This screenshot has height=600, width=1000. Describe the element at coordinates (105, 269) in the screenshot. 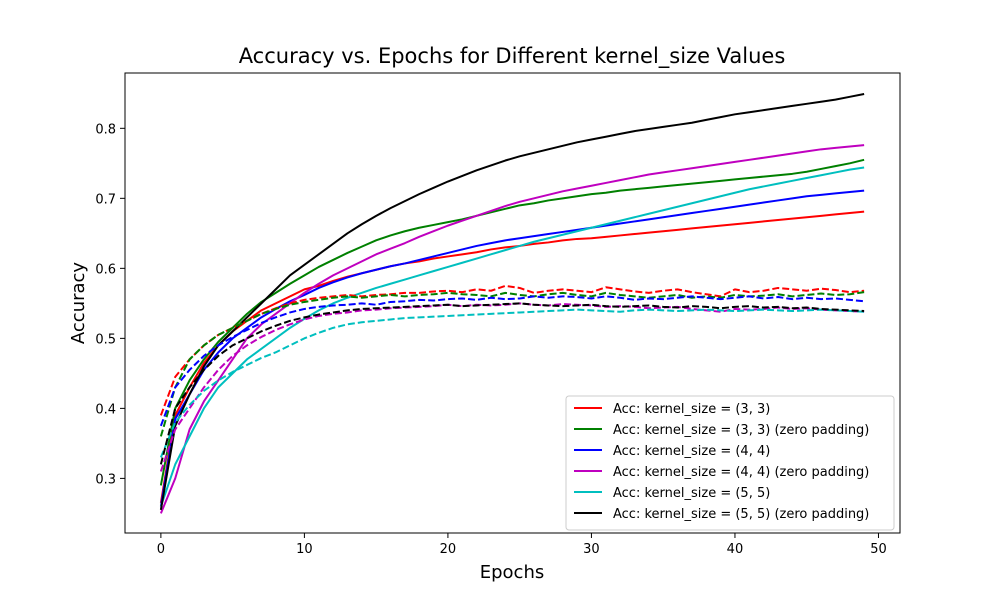

I see `y-tick-label: 0.6` at that location.